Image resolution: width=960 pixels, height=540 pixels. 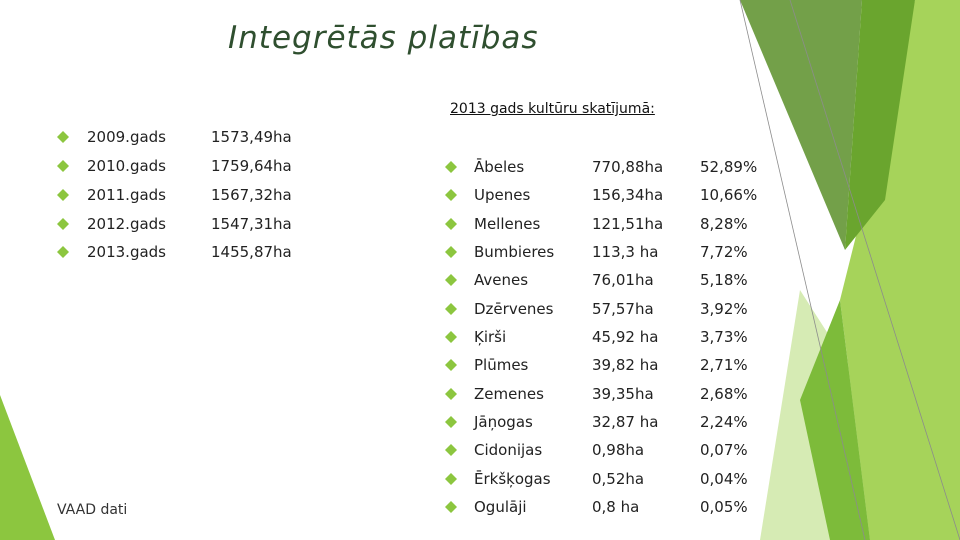 I want to click on year-label: 2013.gads, so click(x=126, y=252).